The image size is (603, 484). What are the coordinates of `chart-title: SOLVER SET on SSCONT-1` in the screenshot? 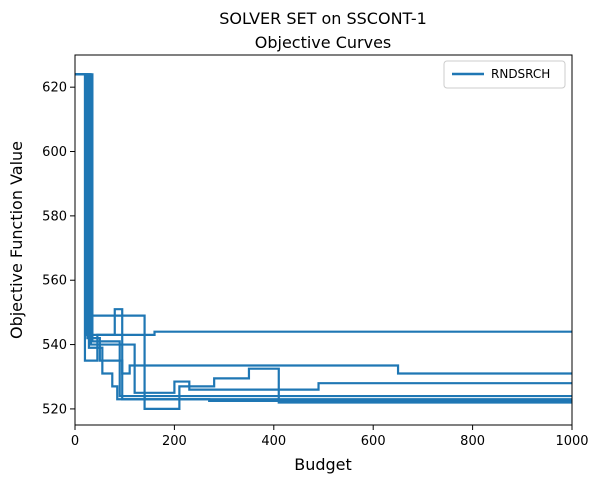 It's located at (323, 18).